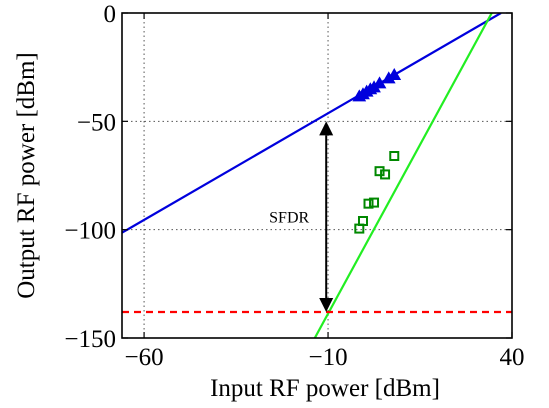 This screenshot has width=549, height=408. I want to click on y-tick-label: −50, so click(96, 122).